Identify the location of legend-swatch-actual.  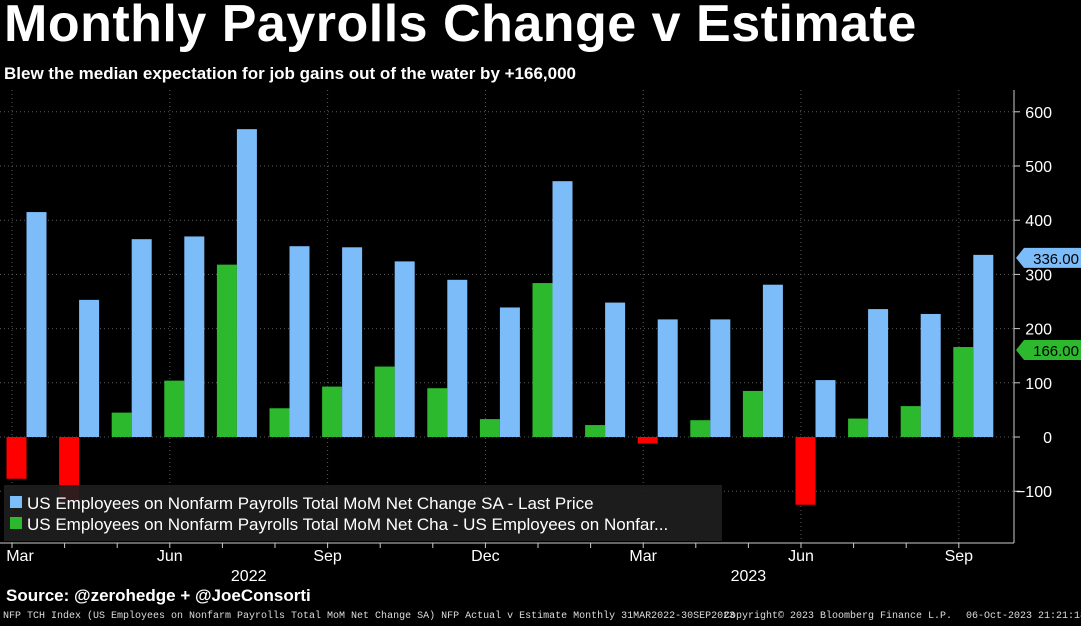
(16, 502).